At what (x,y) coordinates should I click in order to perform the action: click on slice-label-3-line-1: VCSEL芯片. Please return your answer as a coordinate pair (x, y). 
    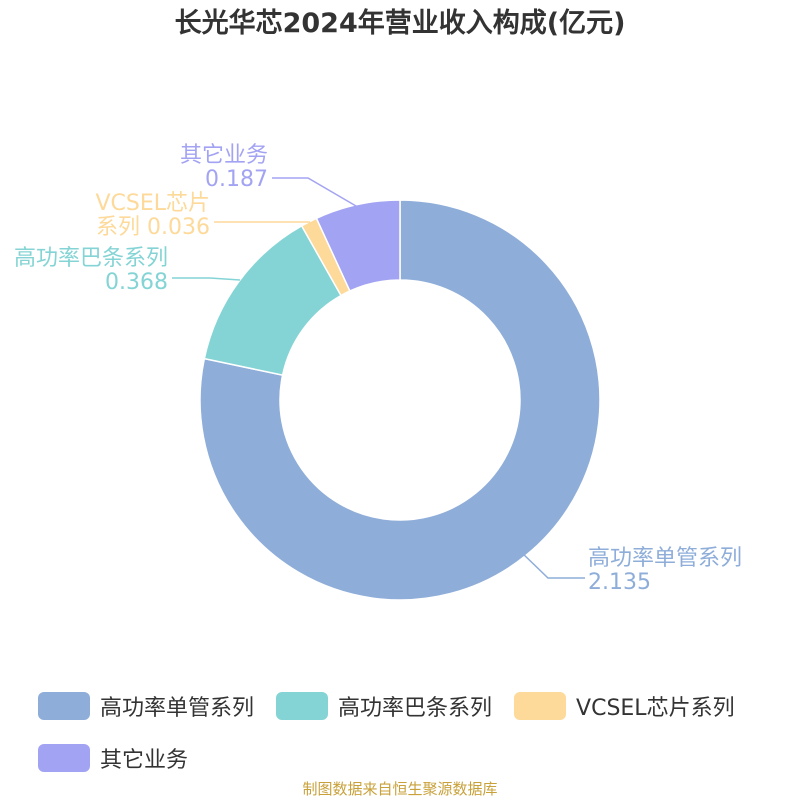
    Looking at the image, I should click on (152, 203).